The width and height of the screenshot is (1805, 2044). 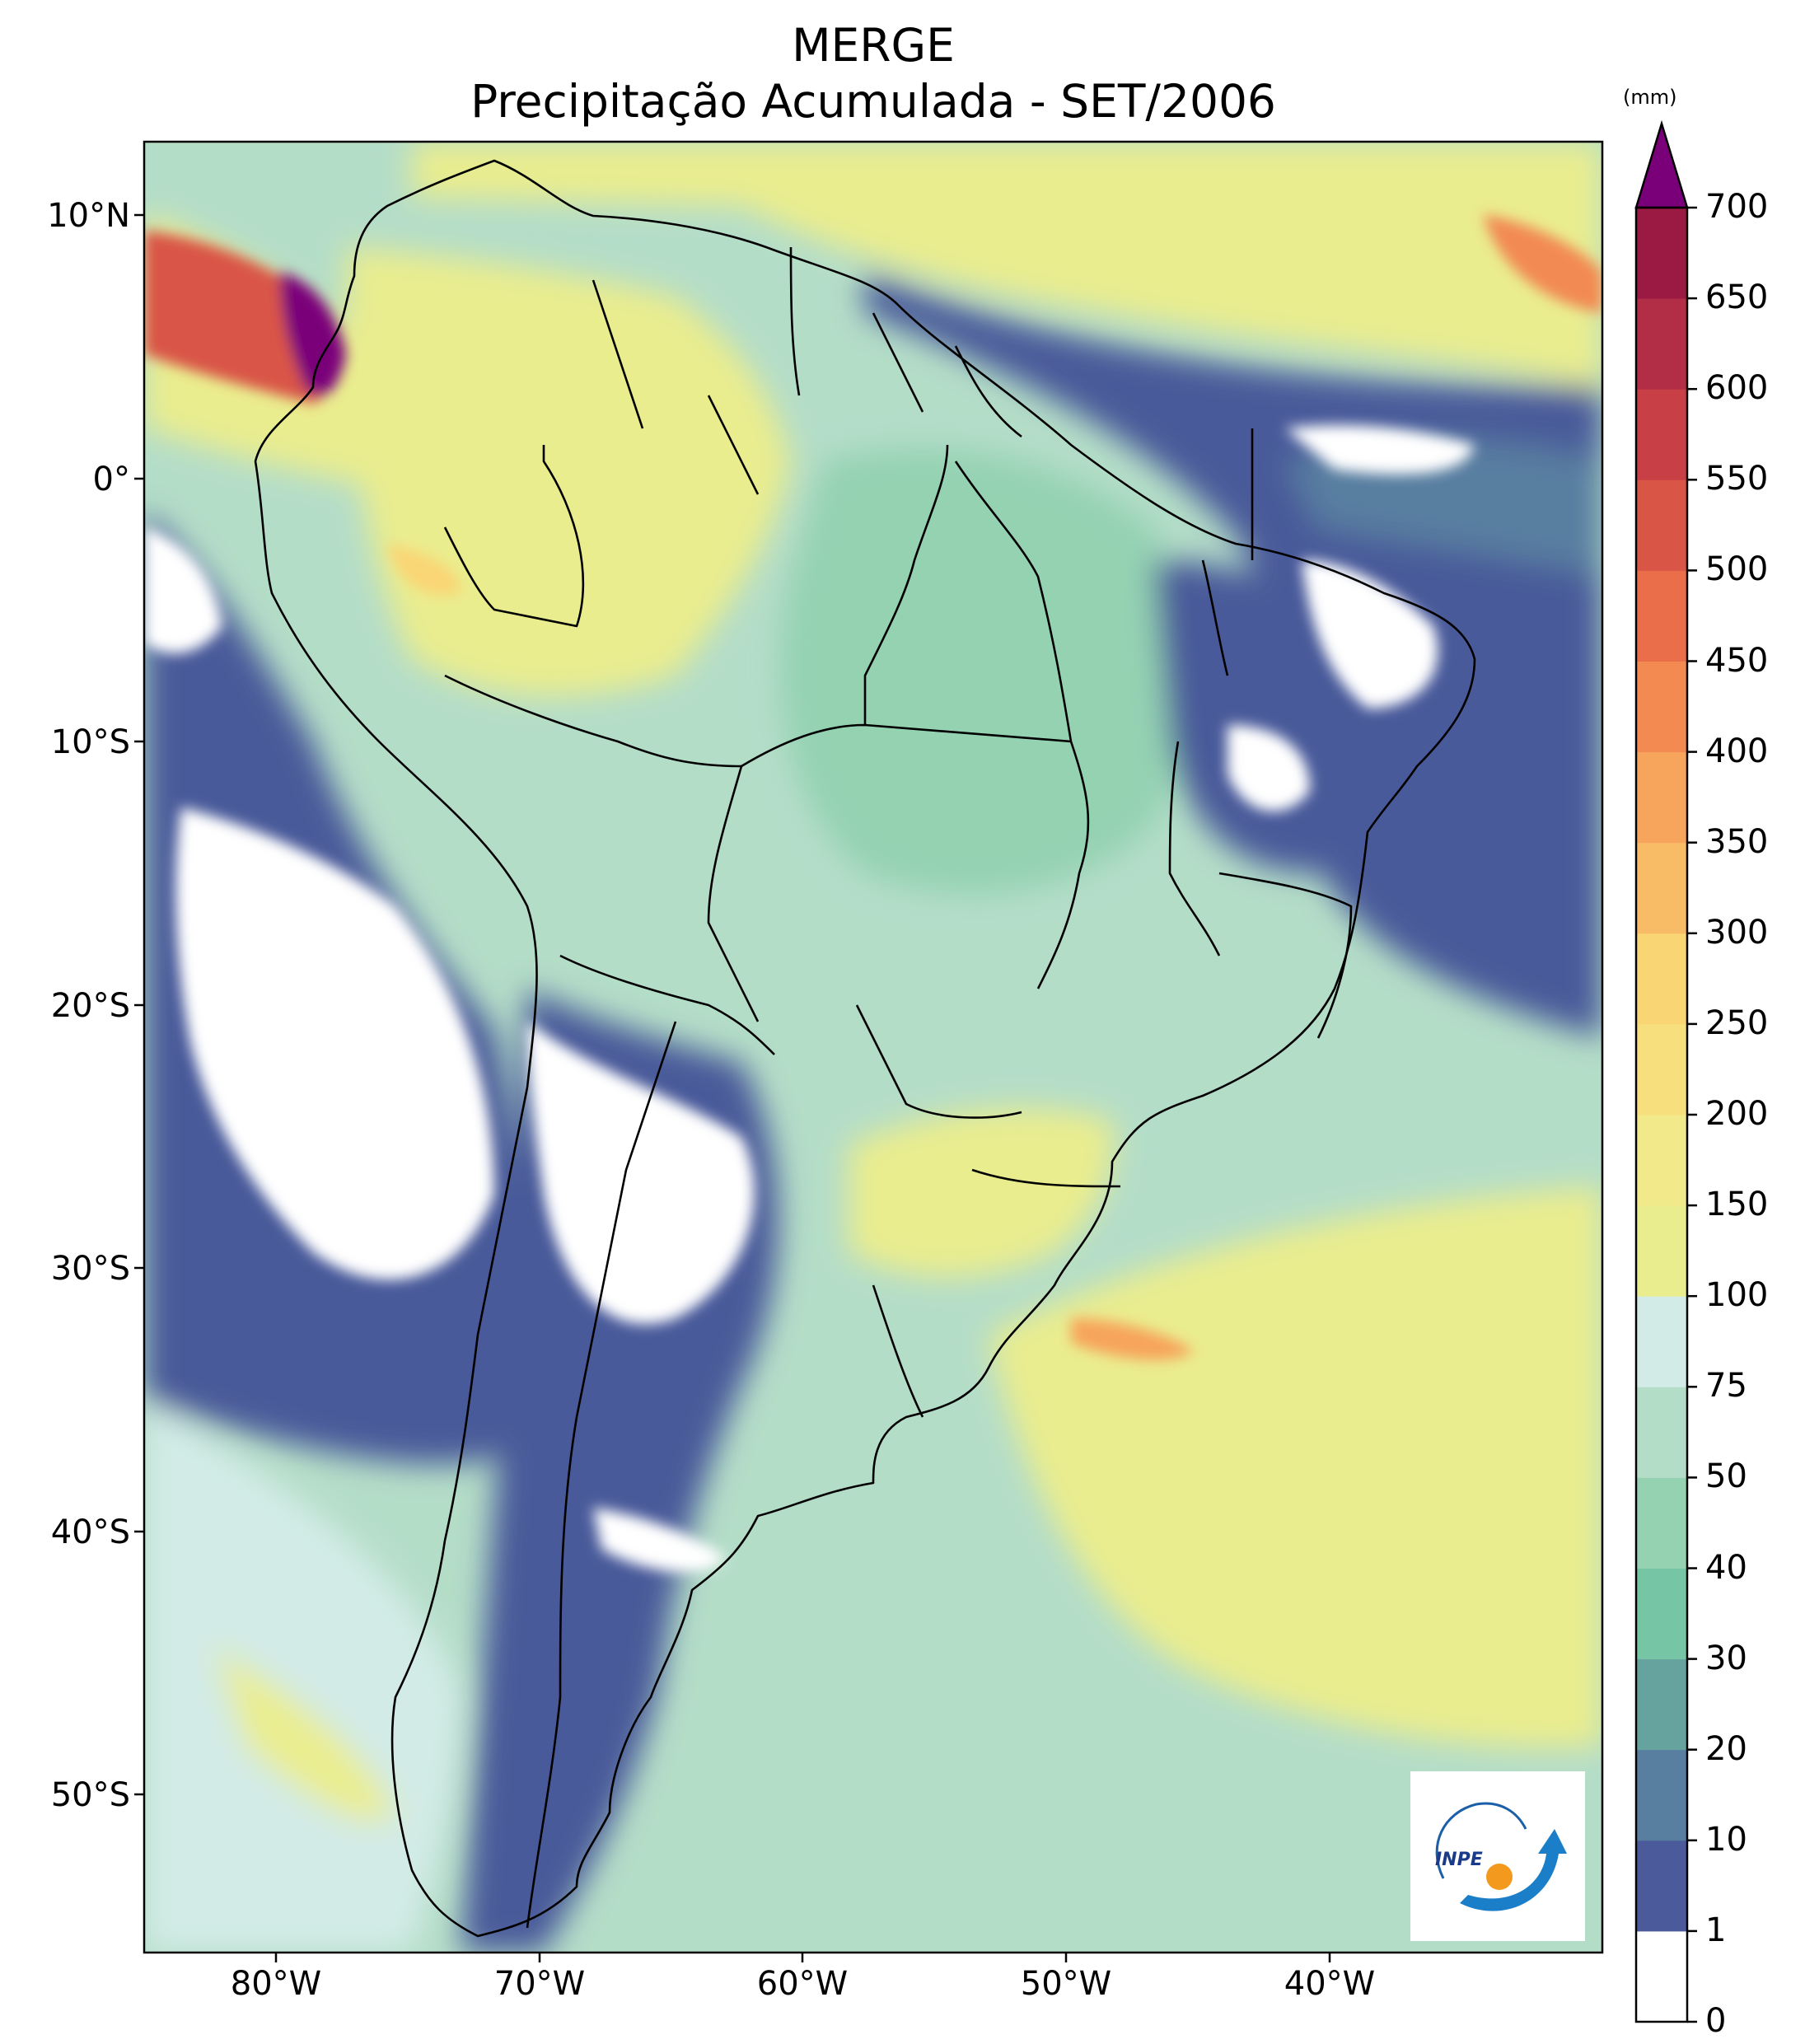 What do you see at coordinates (1330, 1984) in the screenshot?
I see `lon-label-40w: 40°W` at bounding box center [1330, 1984].